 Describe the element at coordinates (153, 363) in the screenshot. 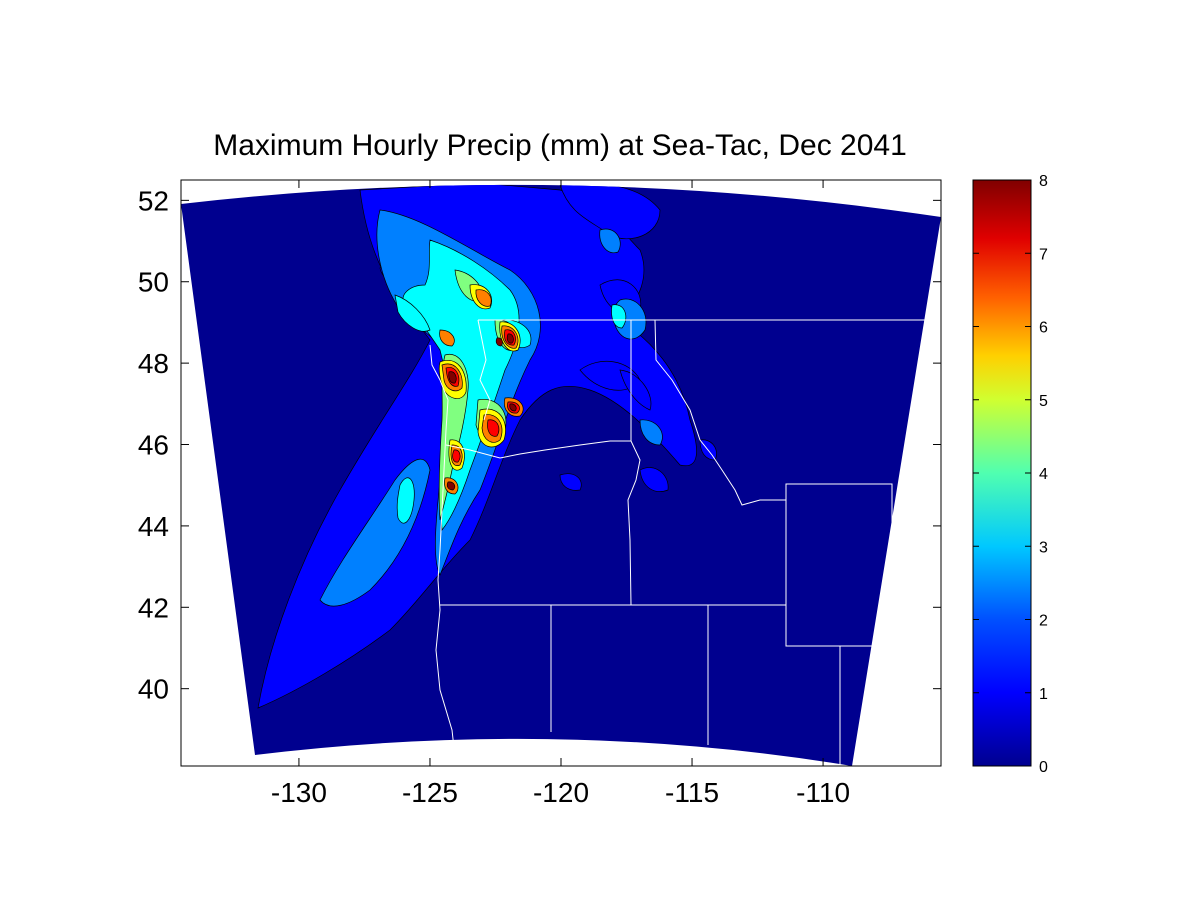

I see `y-tick-label: 48` at that location.